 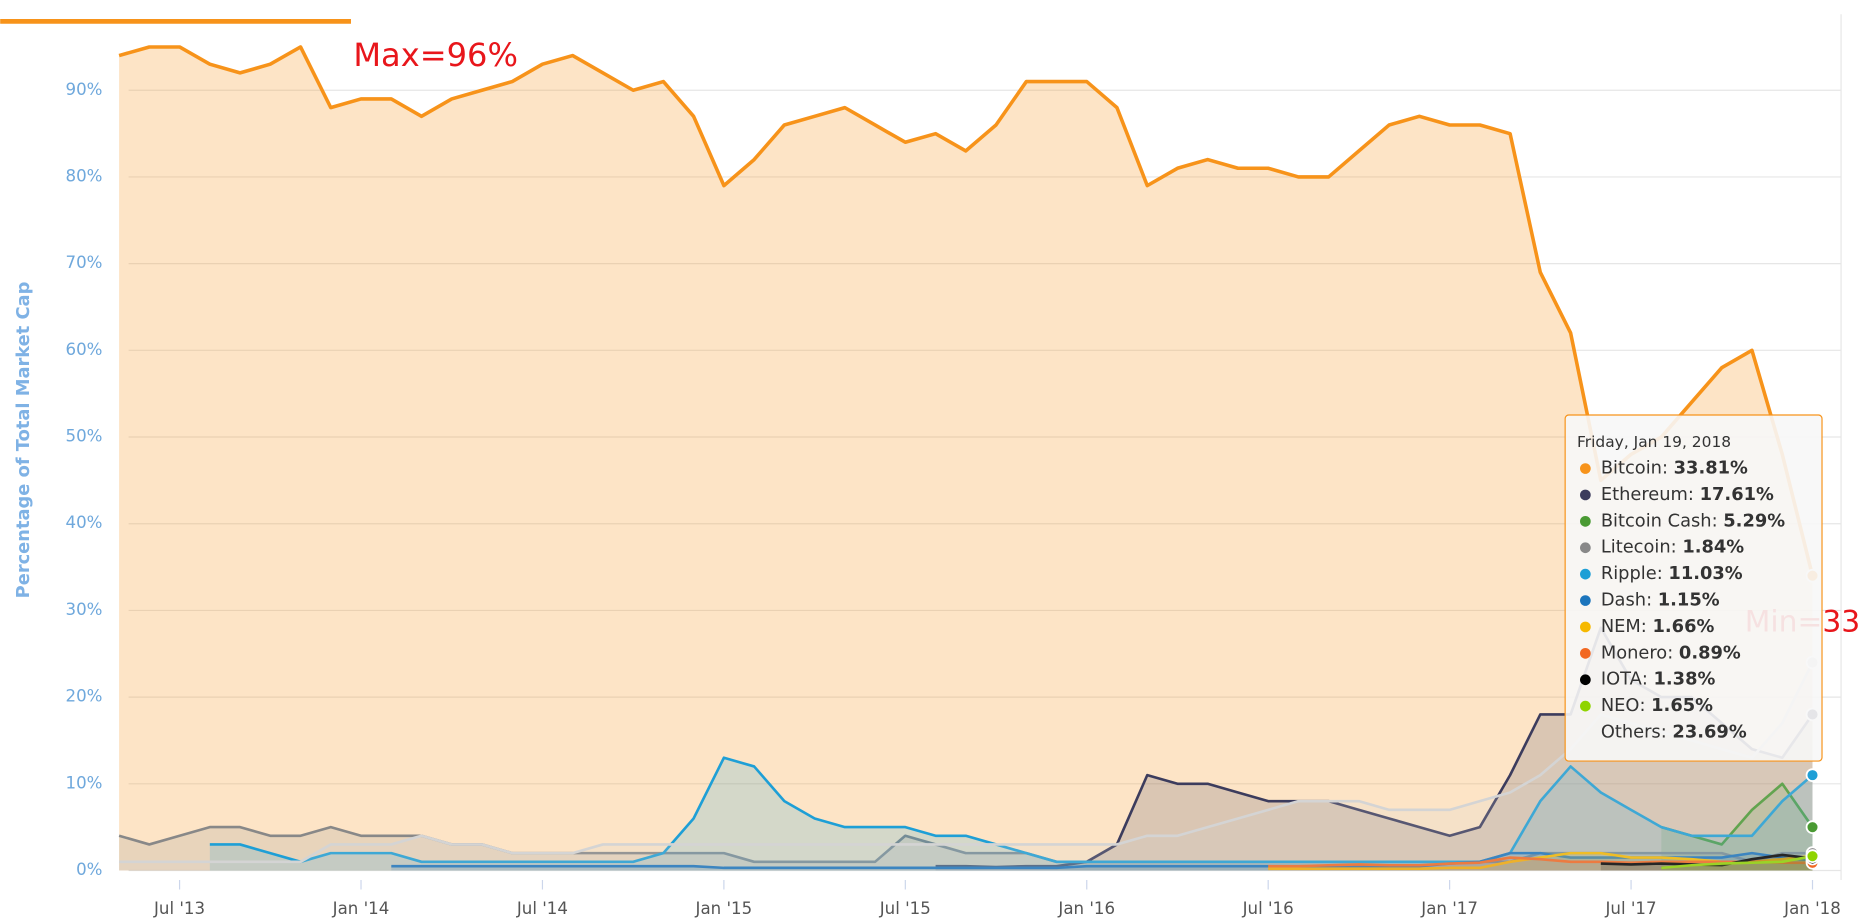 I want to click on tooltip-value: 1.38%, so click(x=1685, y=679).